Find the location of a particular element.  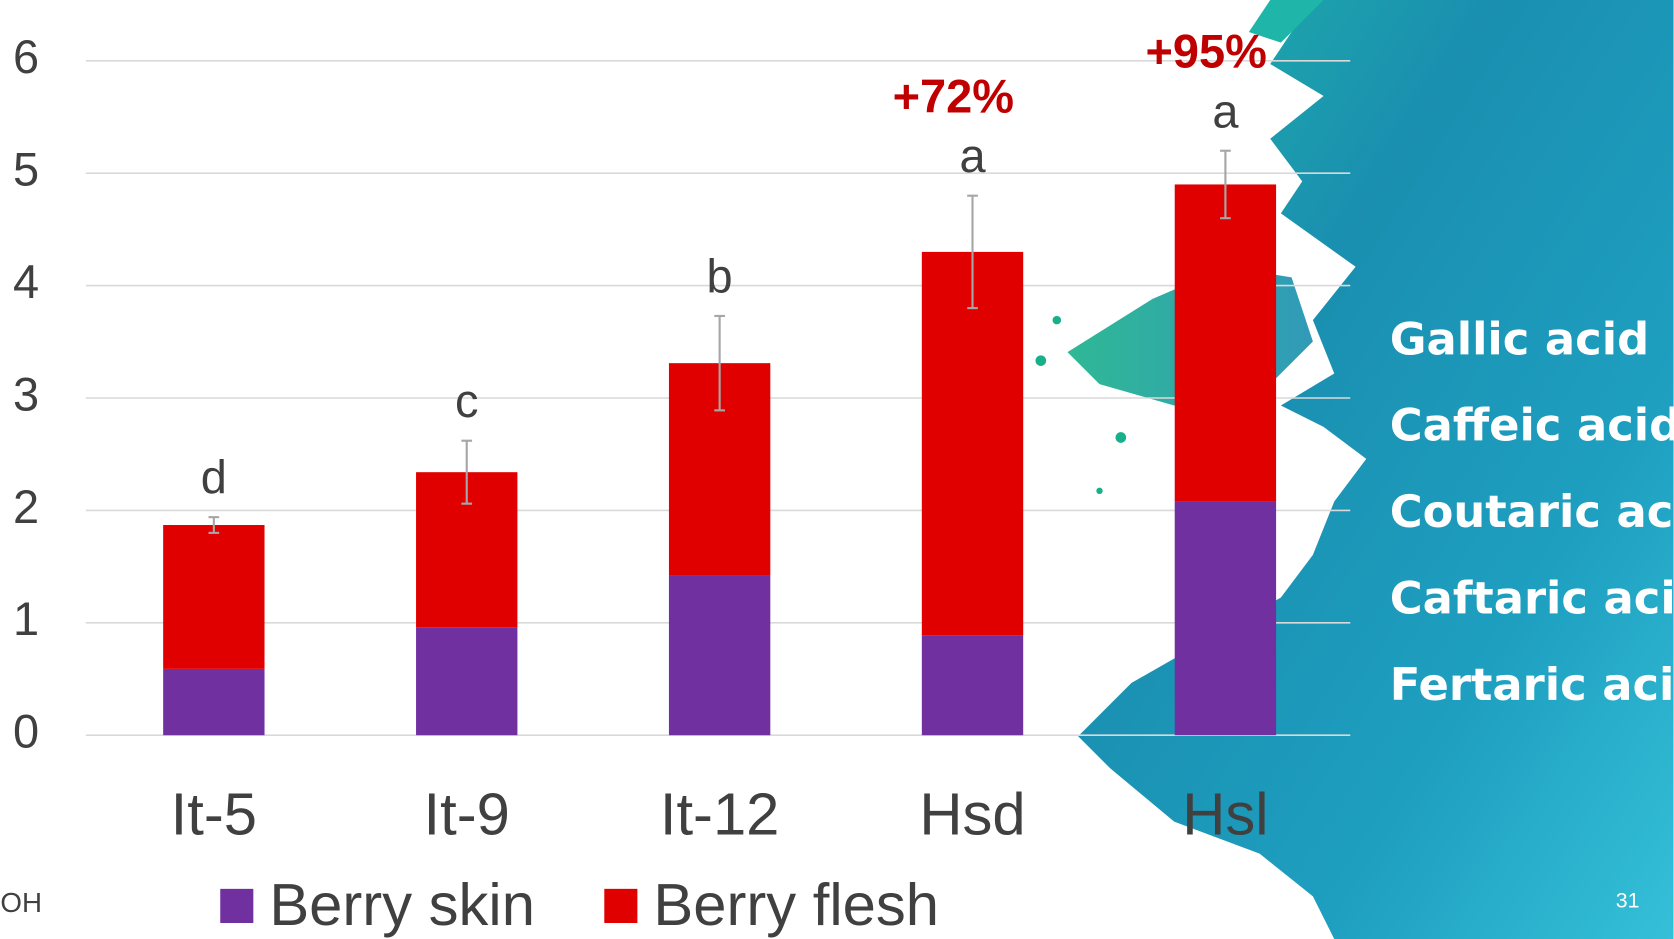

slide-number: 31 is located at coordinates (1628, 900).